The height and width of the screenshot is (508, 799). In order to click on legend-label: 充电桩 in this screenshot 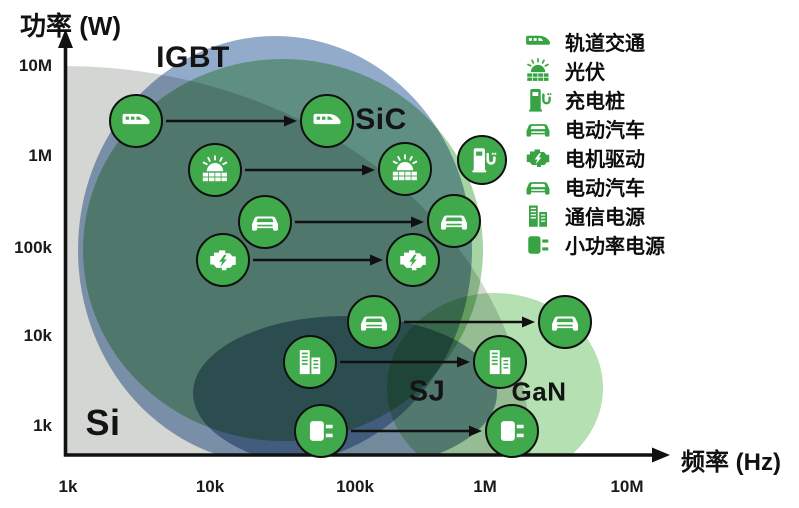, I will do `click(595, 102)`.